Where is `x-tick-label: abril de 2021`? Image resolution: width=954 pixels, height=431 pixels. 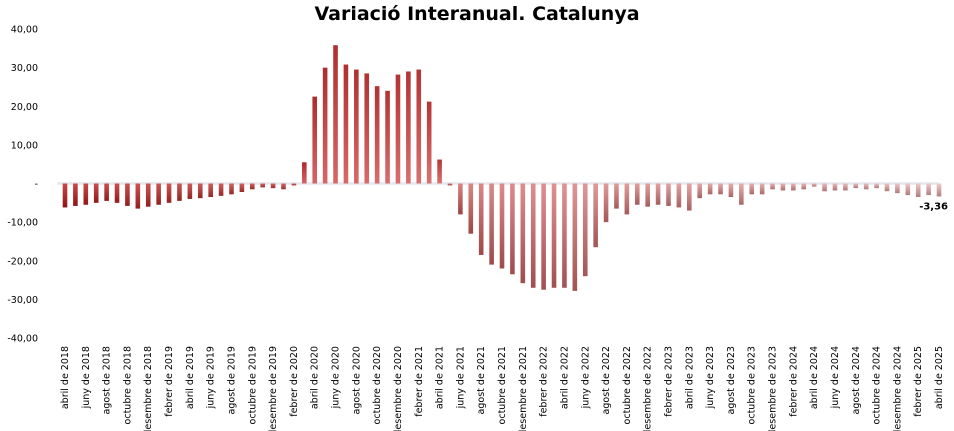
x-tick-label: abril de 2021 is located at coordinates (440, 377).